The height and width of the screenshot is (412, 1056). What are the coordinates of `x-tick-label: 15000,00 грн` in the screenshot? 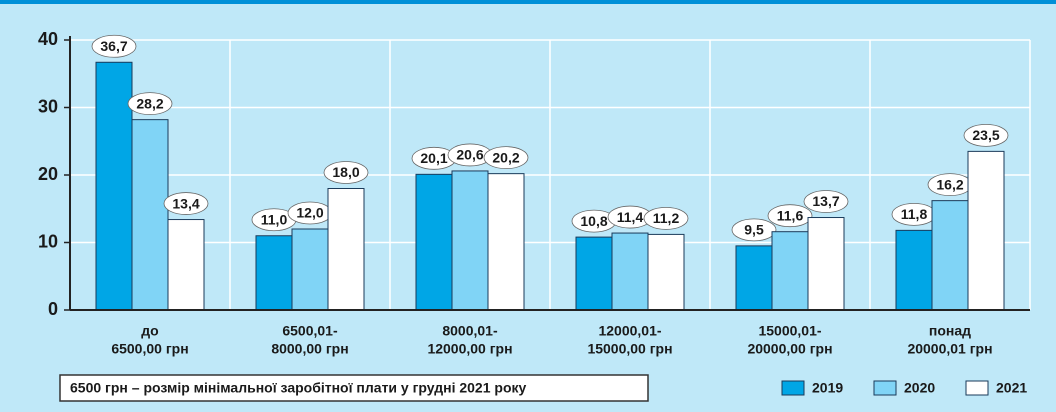 It's located at (629, 349).